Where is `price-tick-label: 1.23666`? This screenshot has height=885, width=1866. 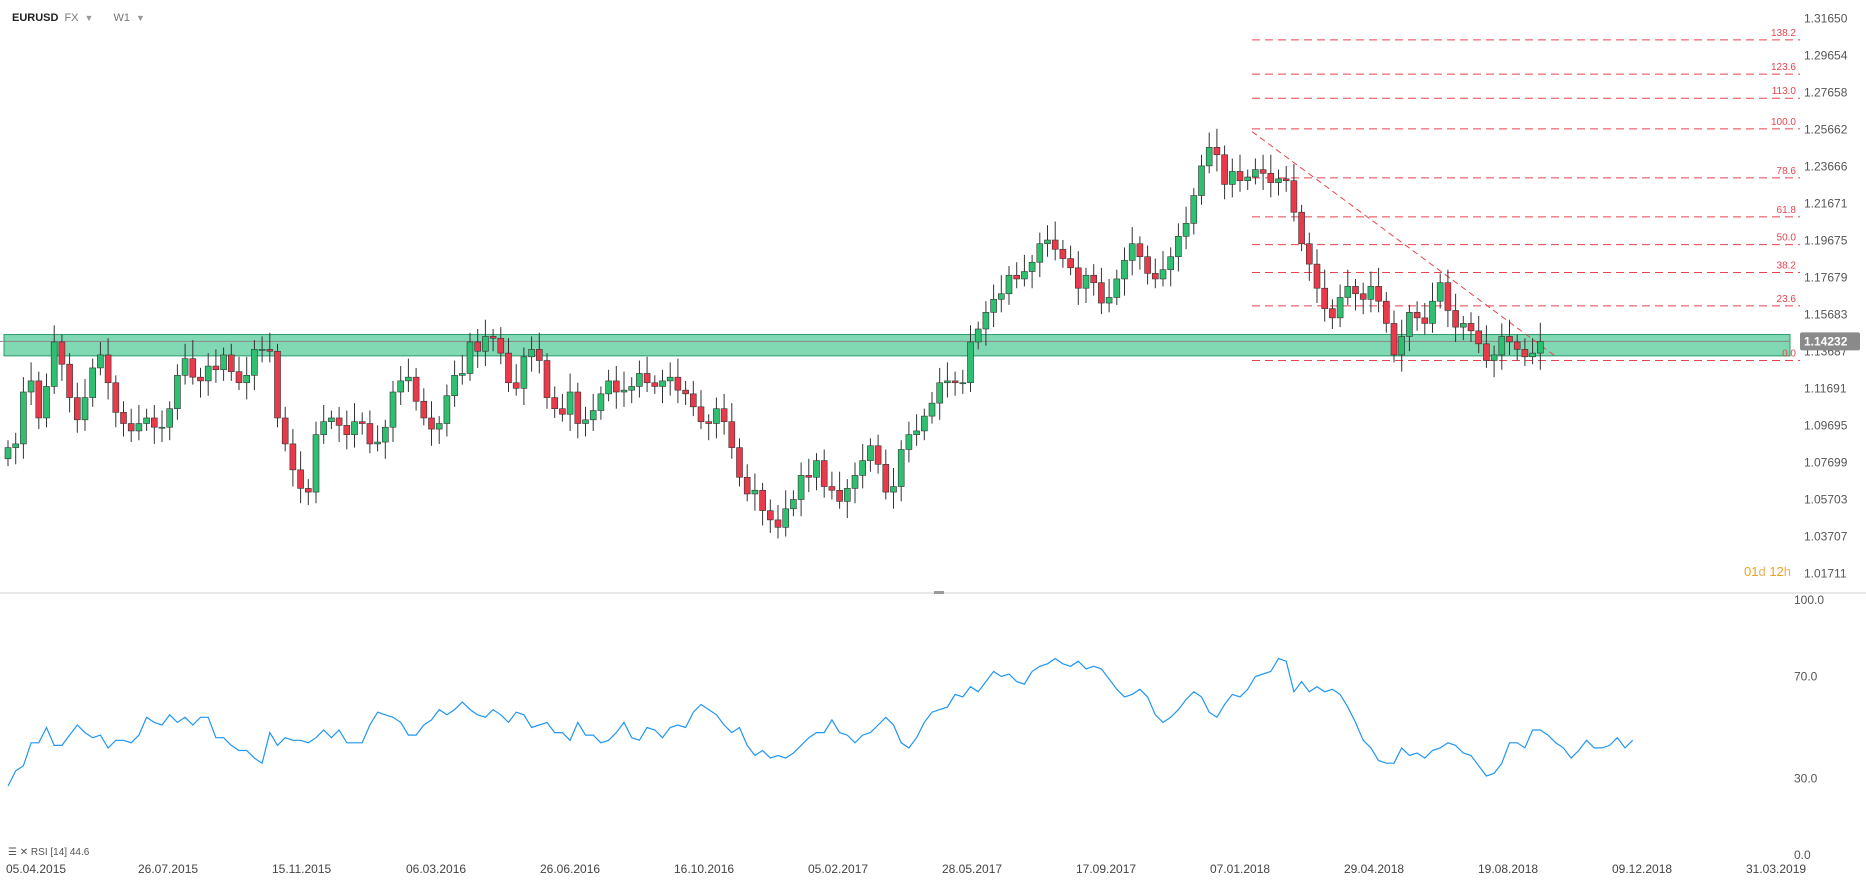 price-tick-label: 1.23666 is located at coordinates (1826, 167).